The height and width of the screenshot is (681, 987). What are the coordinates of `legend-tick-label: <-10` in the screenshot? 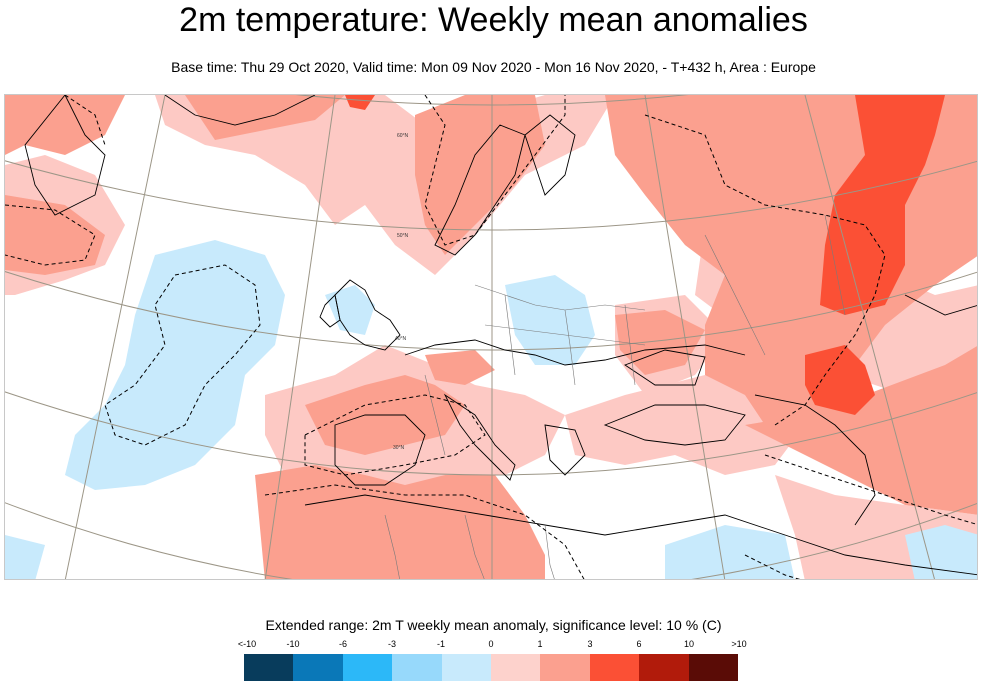 It's located at (247, 644).